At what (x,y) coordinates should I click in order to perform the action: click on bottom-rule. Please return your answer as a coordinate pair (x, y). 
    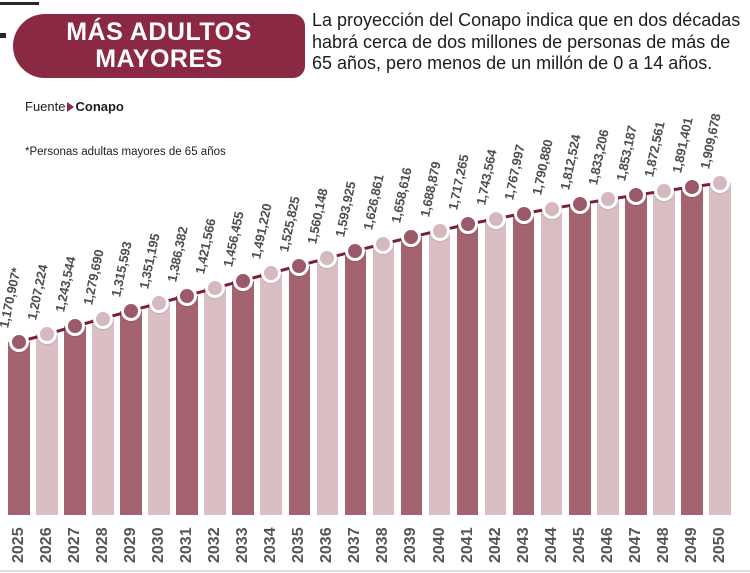
    Looking at the image, I should click on (375, 571).